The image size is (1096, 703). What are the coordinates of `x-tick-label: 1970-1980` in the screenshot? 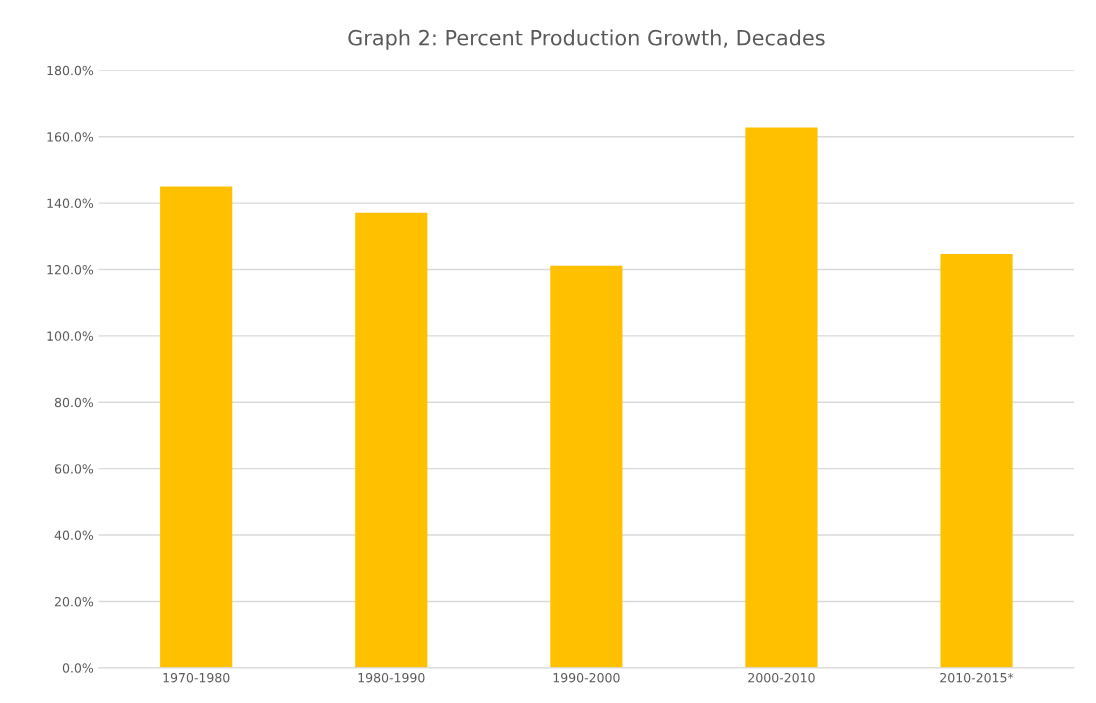 It's located at (196, 677).